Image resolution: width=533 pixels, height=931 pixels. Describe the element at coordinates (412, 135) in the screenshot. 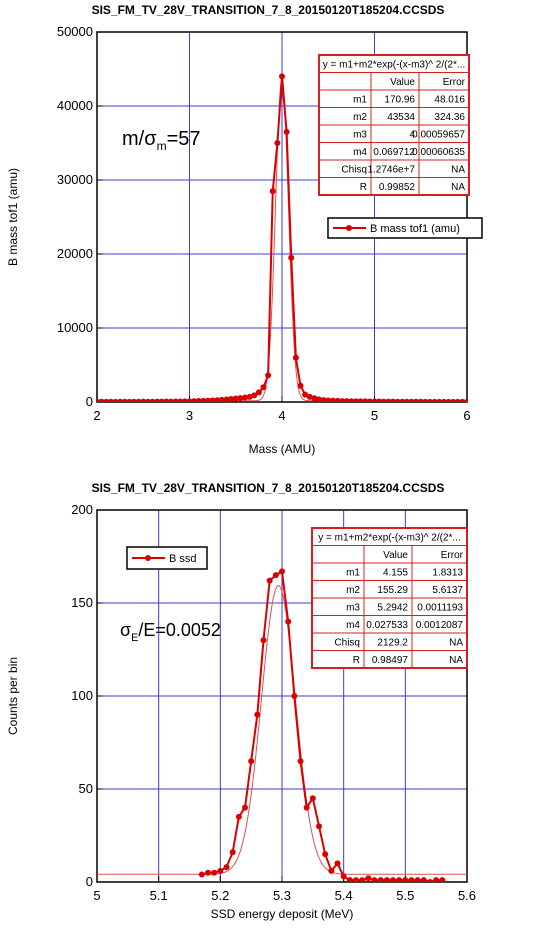

I see `fit-table-cell-value: 4` at that location.